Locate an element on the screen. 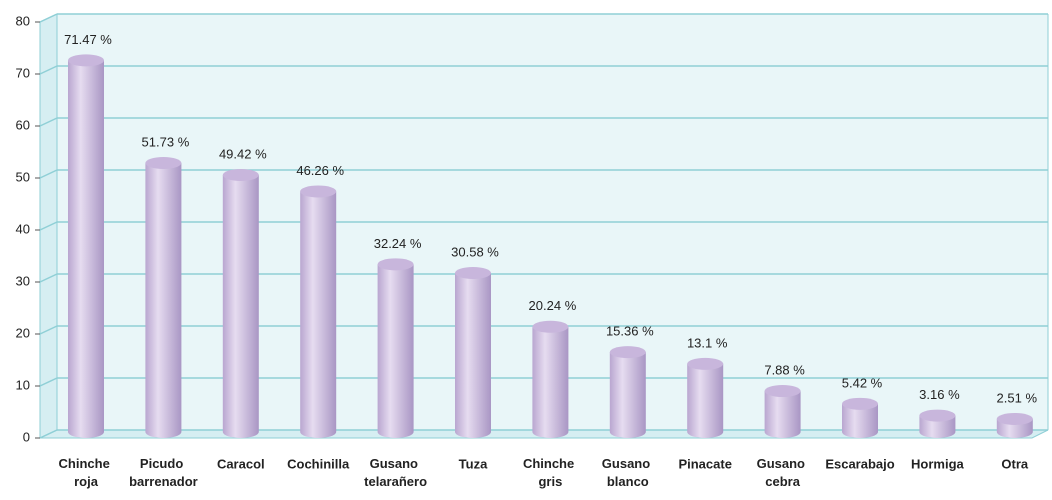  value-label: 3.16 % is located at coordinates (939, 394).